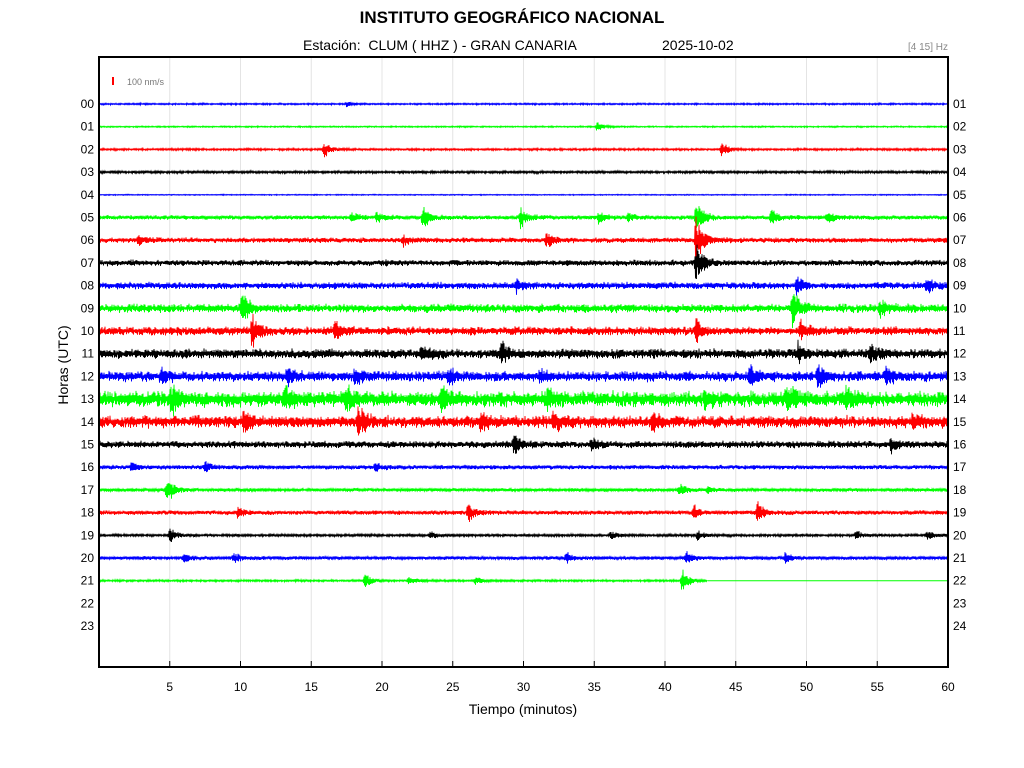  I want to click on x-axis-ticks: 5 10 15 20 25 30 35 40 45 50 55 60, so click(560, 677).